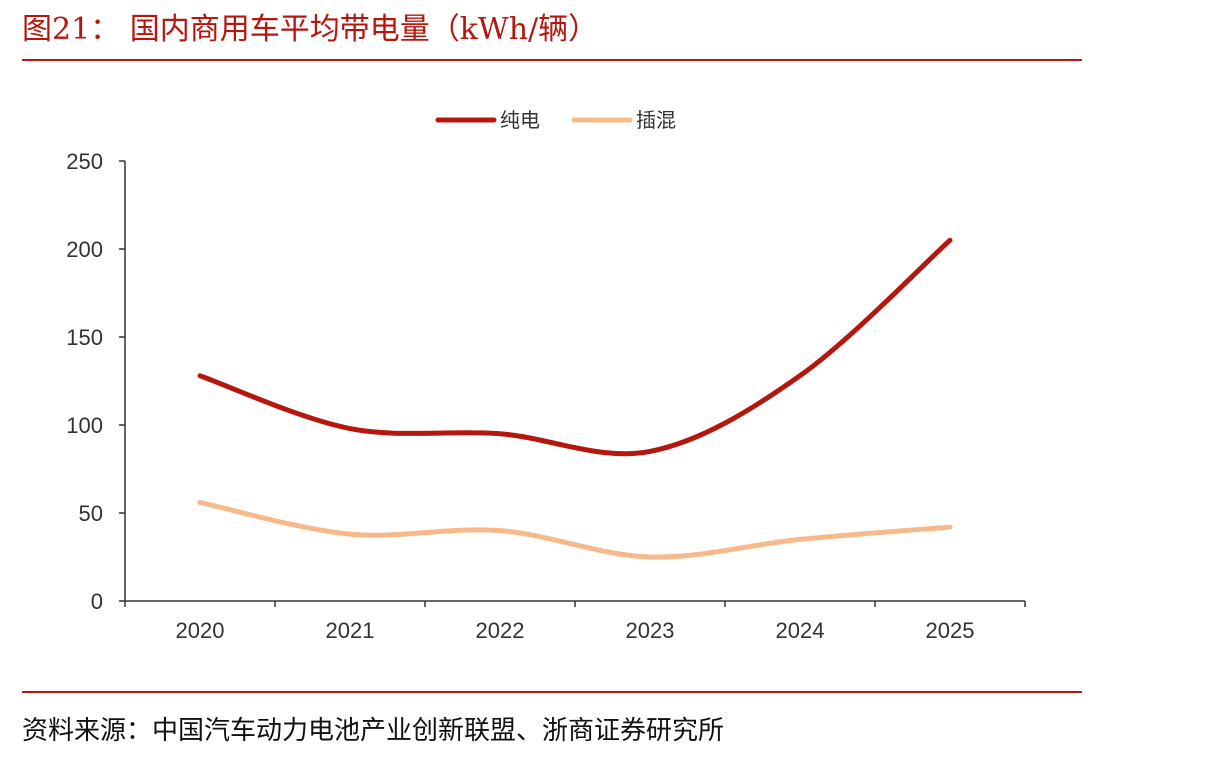 The height and width of the screenshot is (762, 1210). Describe the element at coordinates (500, 630) in the screenshot. I see `x-tick-label: 2022` at that location.